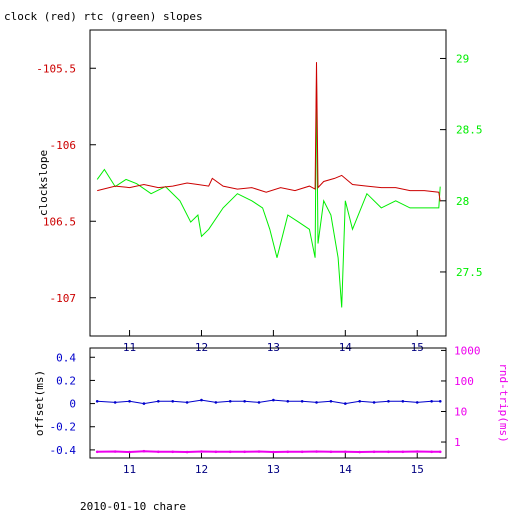  What do you see at coordinates (43, 183) in the screenshot?
I see `top-panel-ylabel: clockslope` at bounding box center [43, 183].